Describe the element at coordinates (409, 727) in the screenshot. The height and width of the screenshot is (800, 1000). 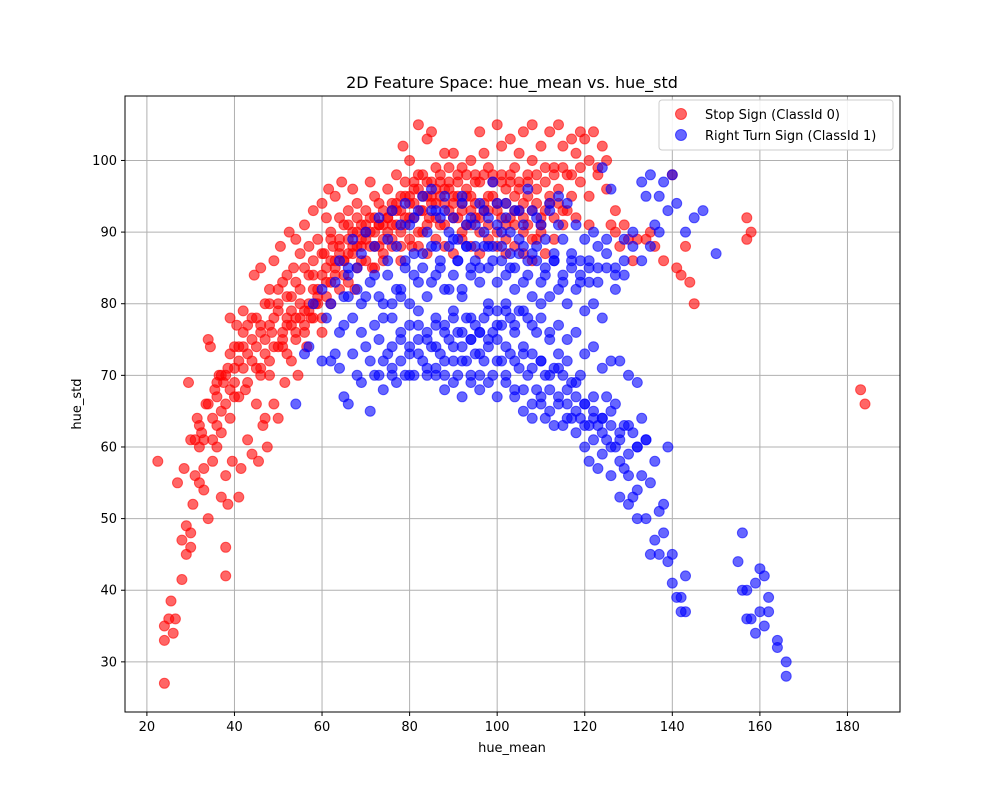
I see `x-tick-label: 80` at that location.